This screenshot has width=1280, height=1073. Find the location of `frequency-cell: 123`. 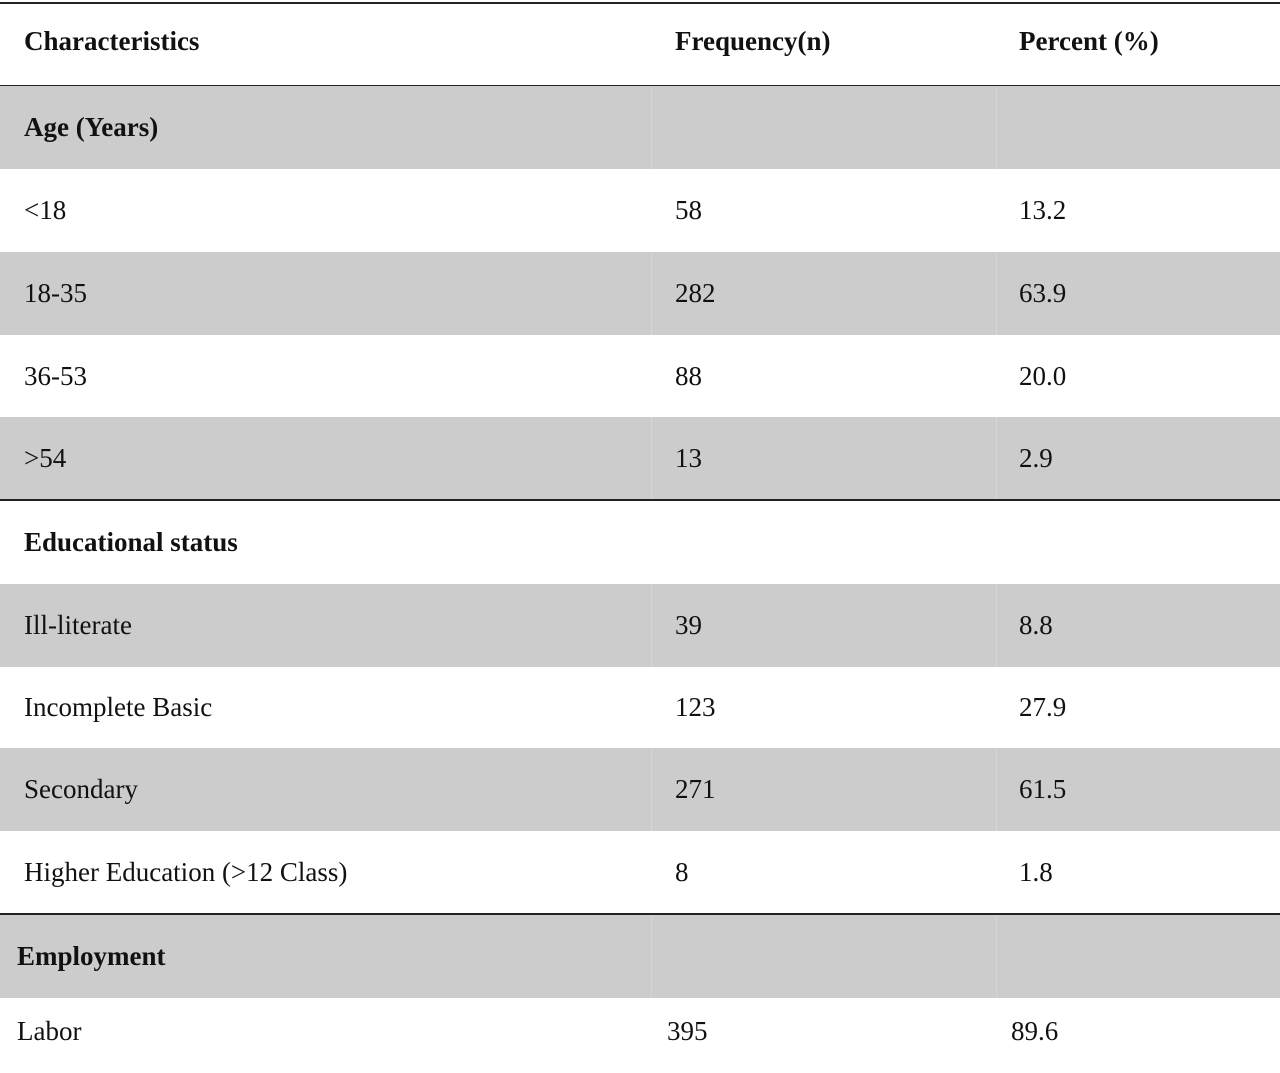

frequency-cell: 123 is located at coordinates (695, 707).